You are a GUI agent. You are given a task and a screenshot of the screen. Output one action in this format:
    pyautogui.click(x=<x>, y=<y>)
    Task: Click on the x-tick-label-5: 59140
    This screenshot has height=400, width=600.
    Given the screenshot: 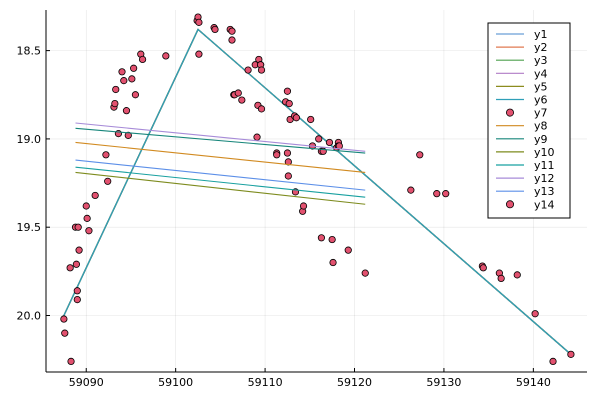 What is the action you would take?
    pyautogui.click(x=533, y=382)
    